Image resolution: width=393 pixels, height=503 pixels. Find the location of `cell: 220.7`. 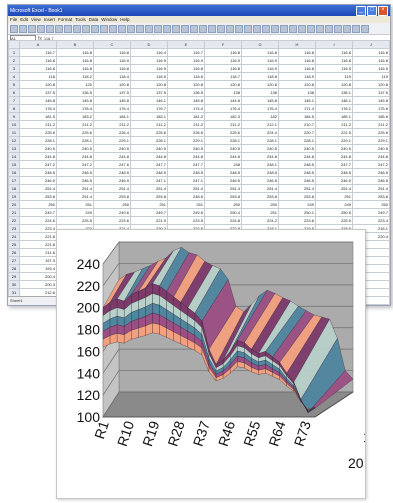

cell: 220.7 is located at coordinates (297, 132).